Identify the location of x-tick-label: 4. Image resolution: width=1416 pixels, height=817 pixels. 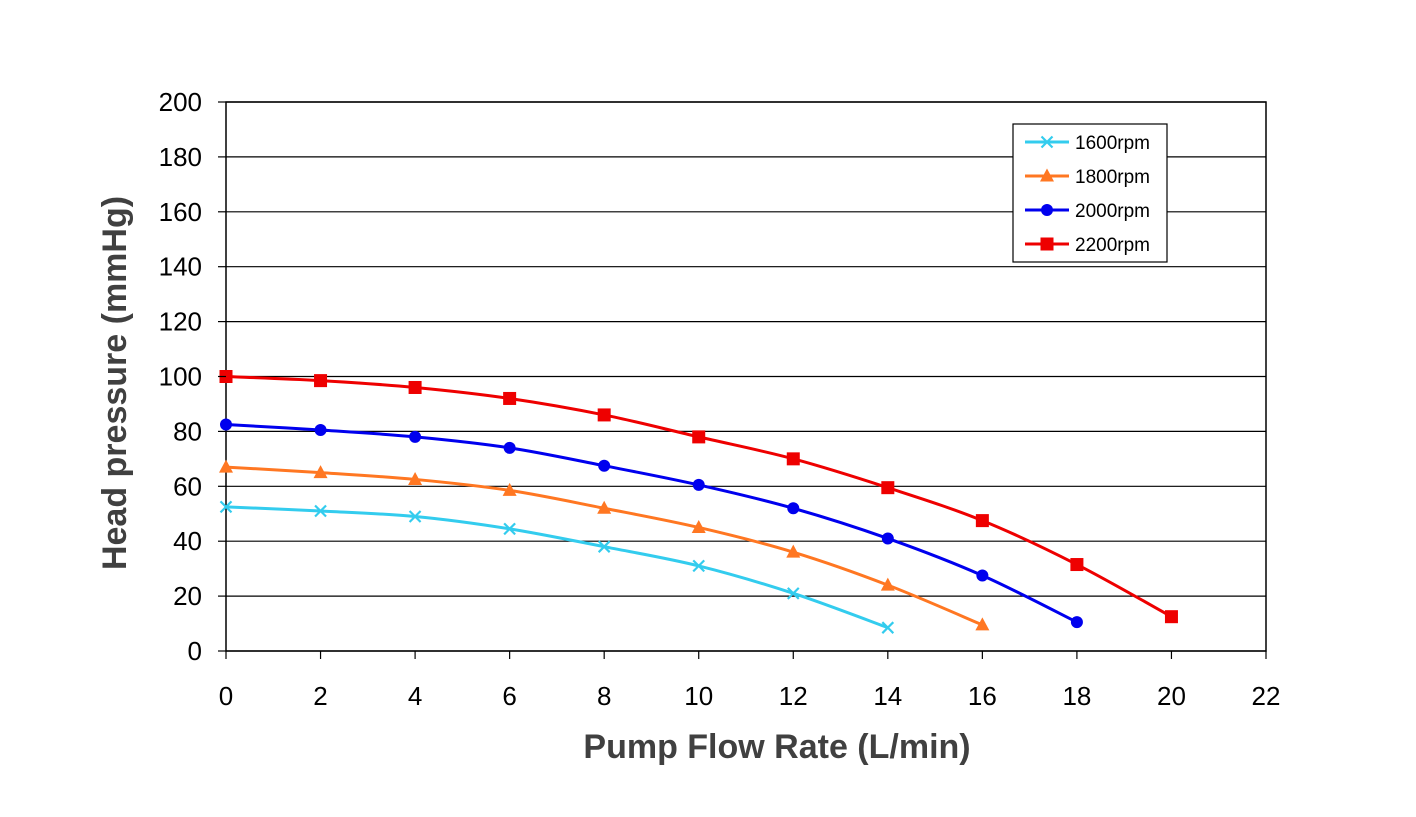
(415, 696).